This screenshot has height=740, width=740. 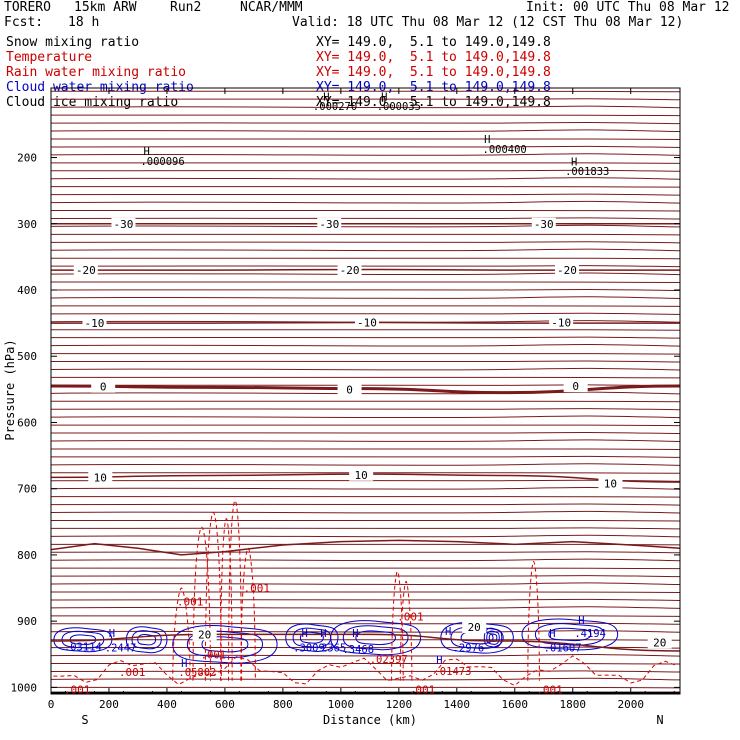 What do you see at coordinates (24, 687) in the screenshot?
I see `y-tick-label: 1000` at bounding box center [24, 687].